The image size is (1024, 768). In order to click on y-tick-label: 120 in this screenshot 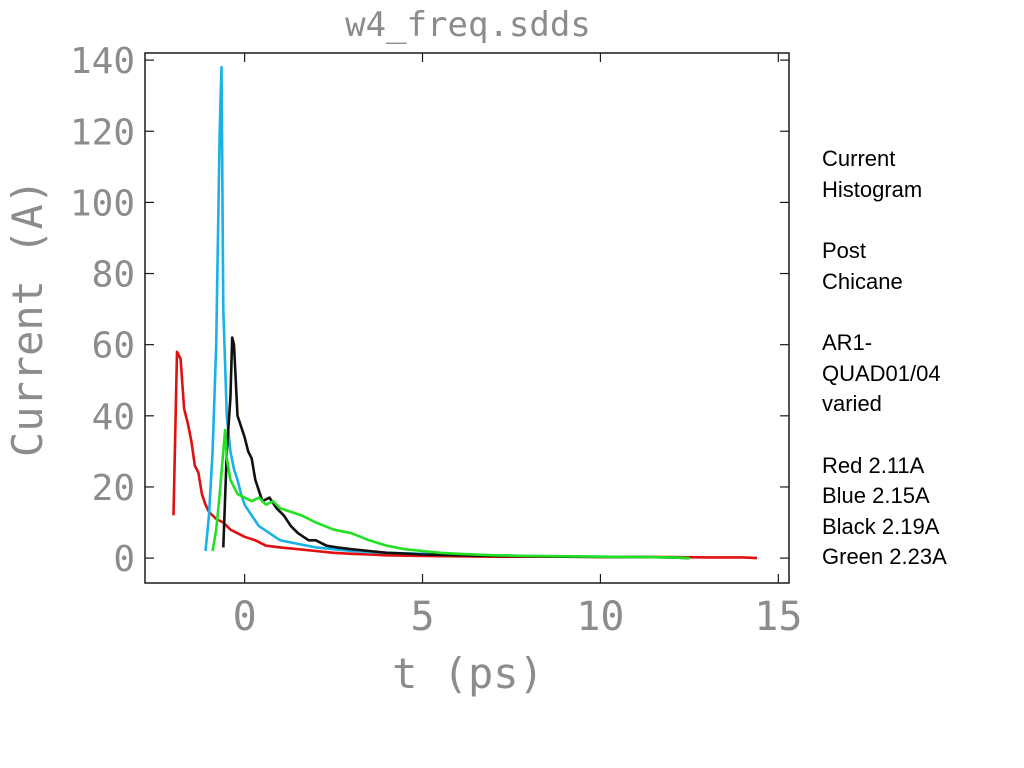, I will do `click(102, 132)`.